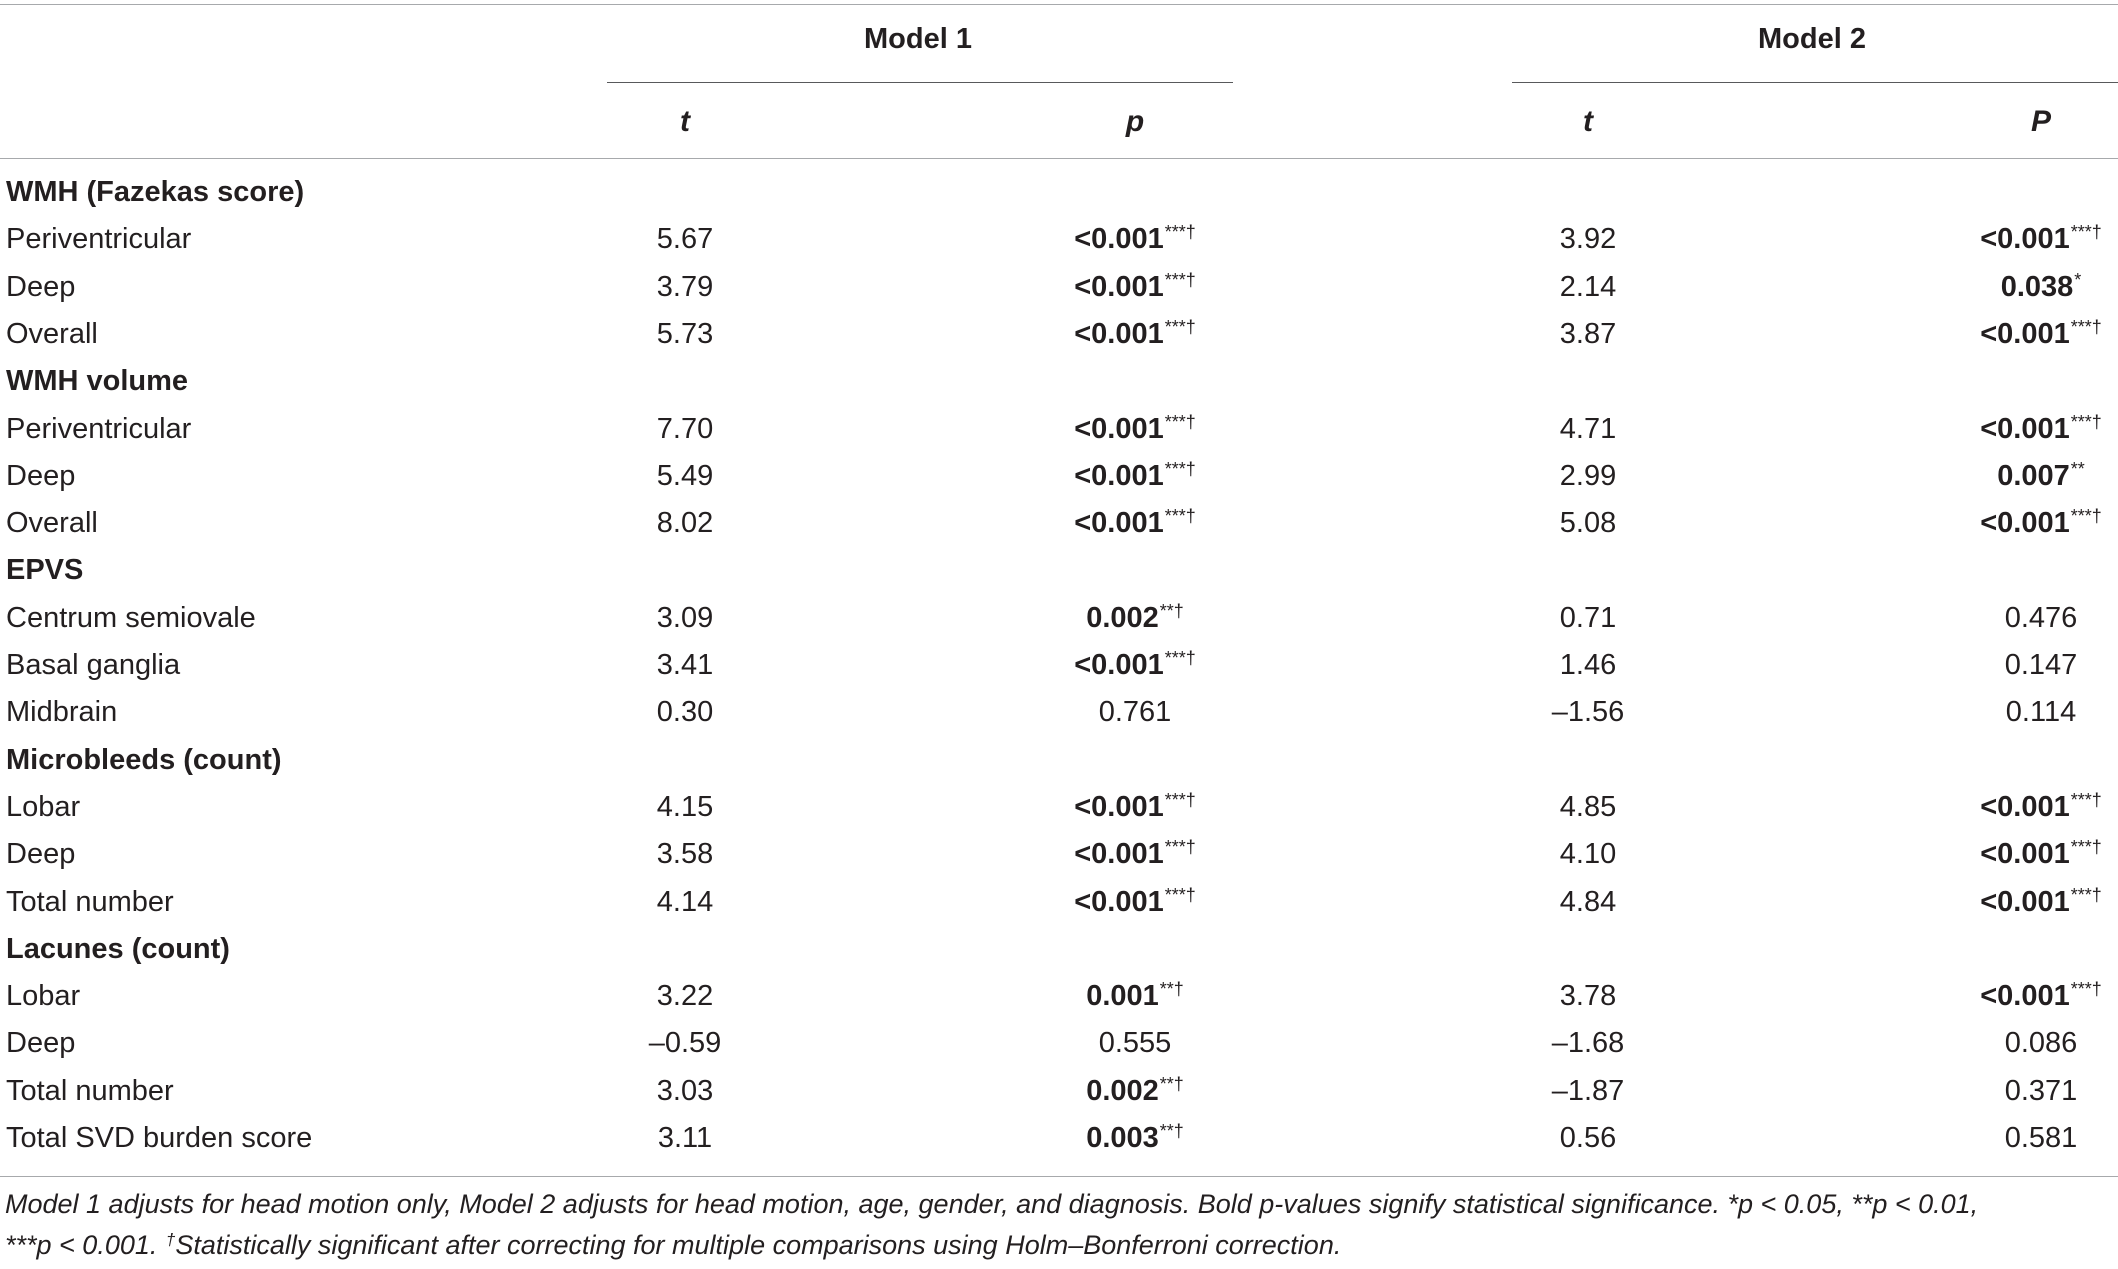 This screenshot has height=1269, width=2118. I want to click on footnote-line-2-start: ***p < 0.001., so click(85, 1245).